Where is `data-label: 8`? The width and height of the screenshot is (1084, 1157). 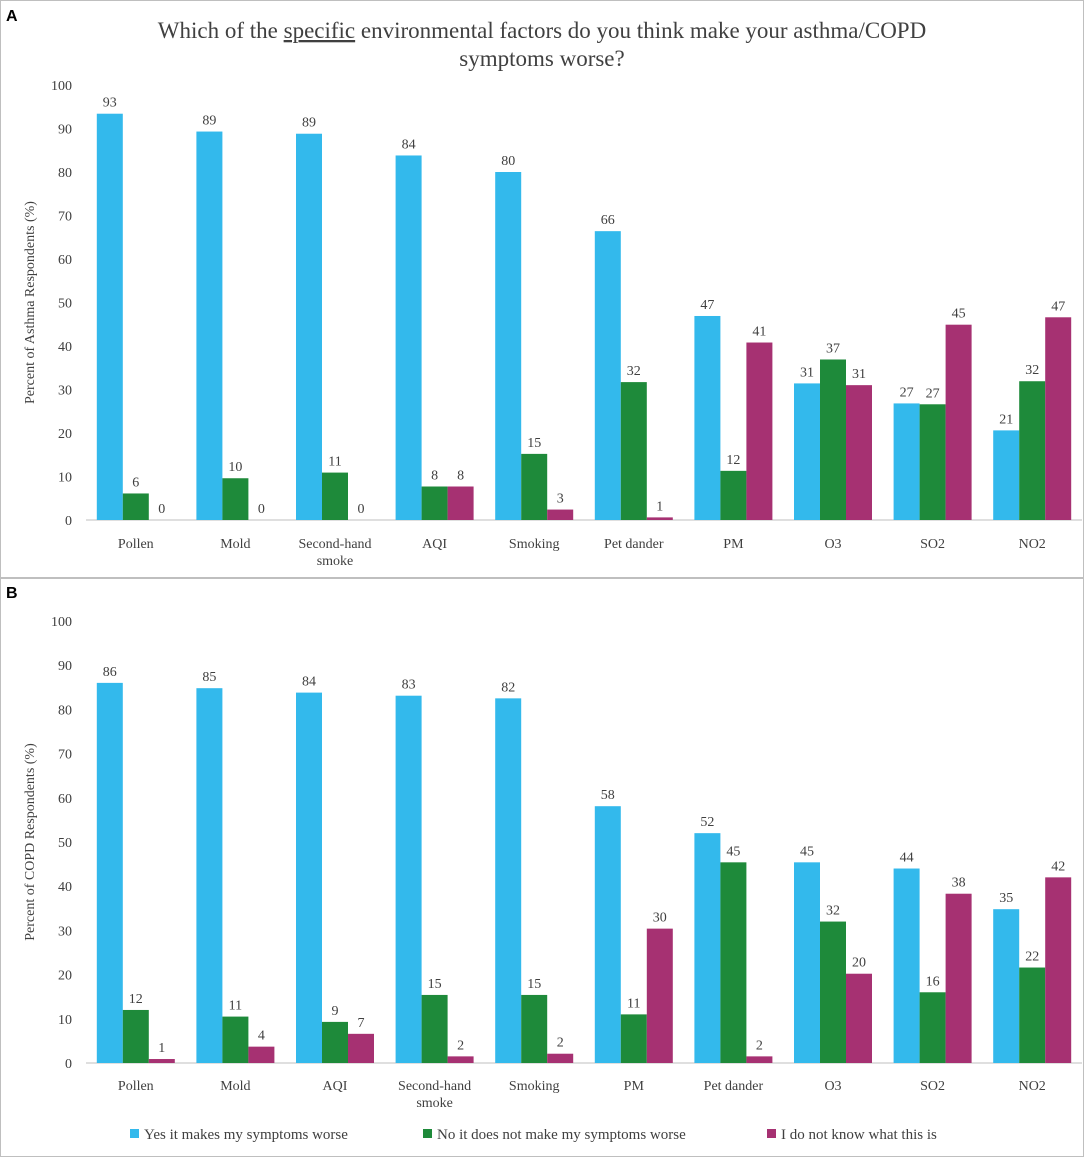 data-label: 8 is located at coordinates (434, 476).